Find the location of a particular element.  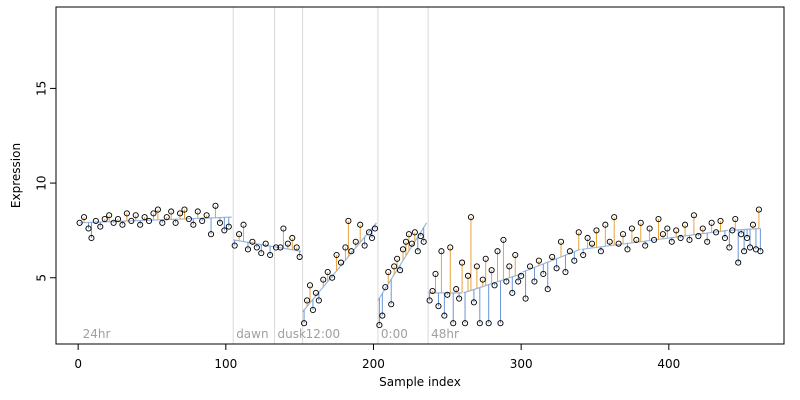

x-tick-label: 300 is located at coordinates (521, 364).